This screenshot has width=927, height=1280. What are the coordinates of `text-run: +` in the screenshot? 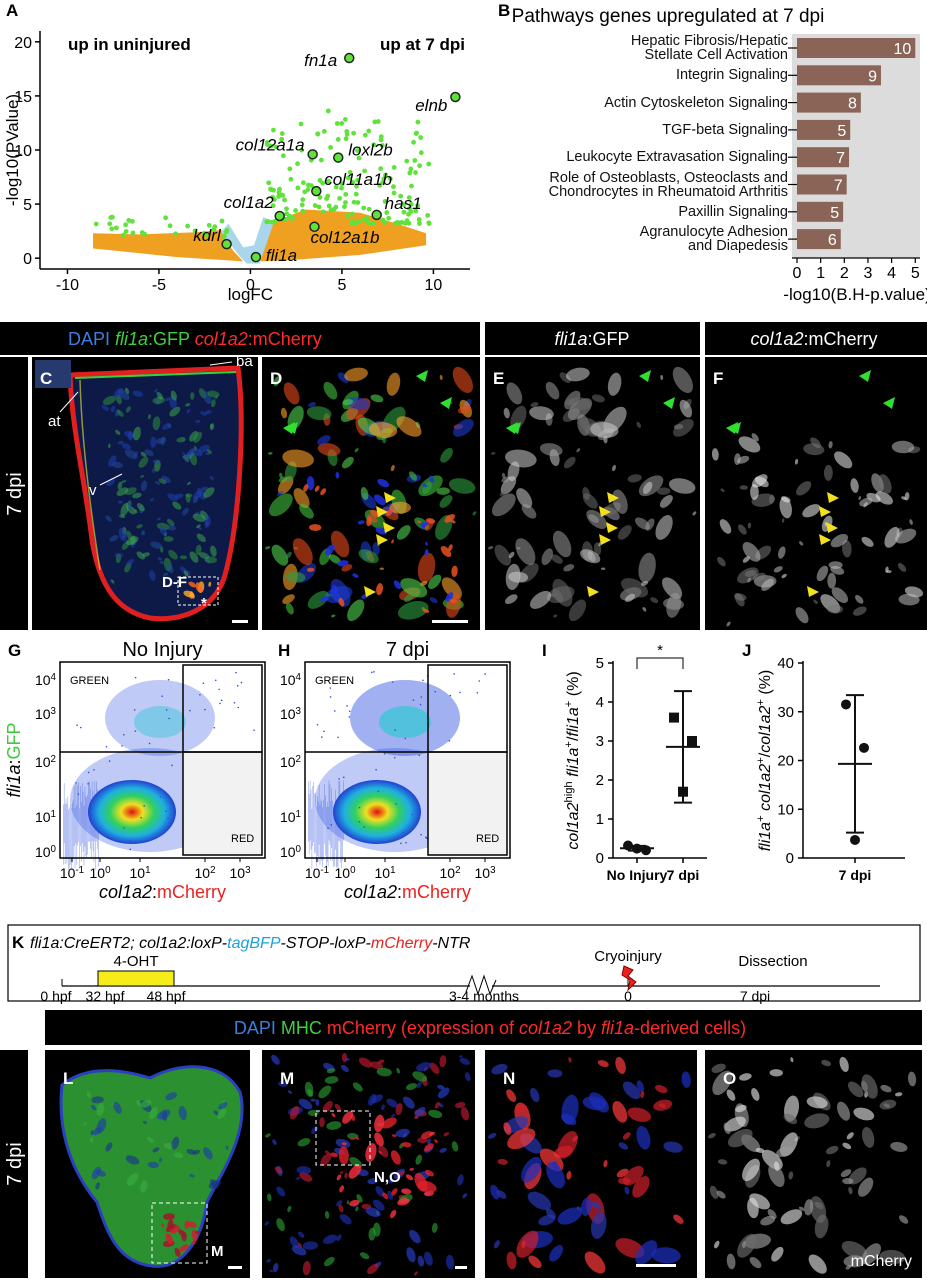 It's located at (761, 818).